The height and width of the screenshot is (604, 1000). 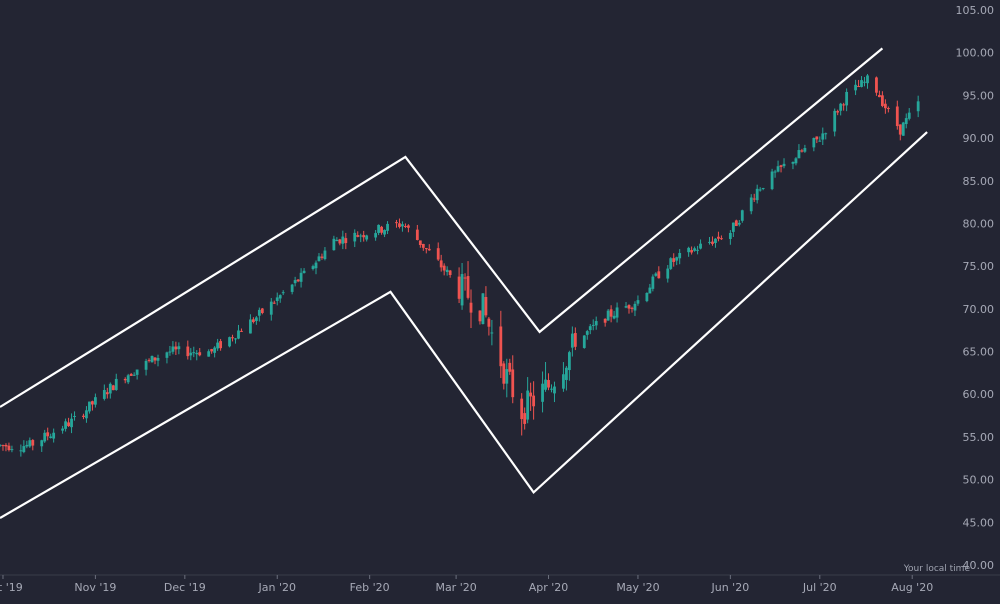 I want to click on timezone-footer: Your local time, so click(x=937, y=569).